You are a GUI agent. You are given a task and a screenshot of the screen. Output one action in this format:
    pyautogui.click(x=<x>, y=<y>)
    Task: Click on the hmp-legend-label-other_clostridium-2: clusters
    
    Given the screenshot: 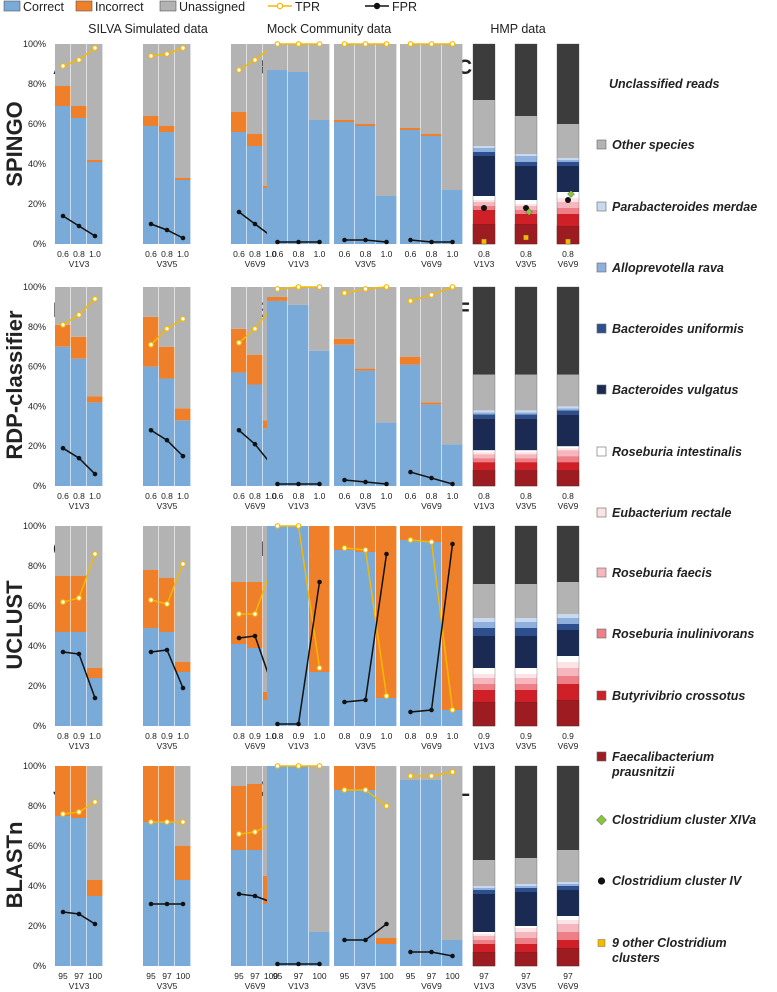 What is the action you would take?
    pyautogui.click(x=636, y=958)
    